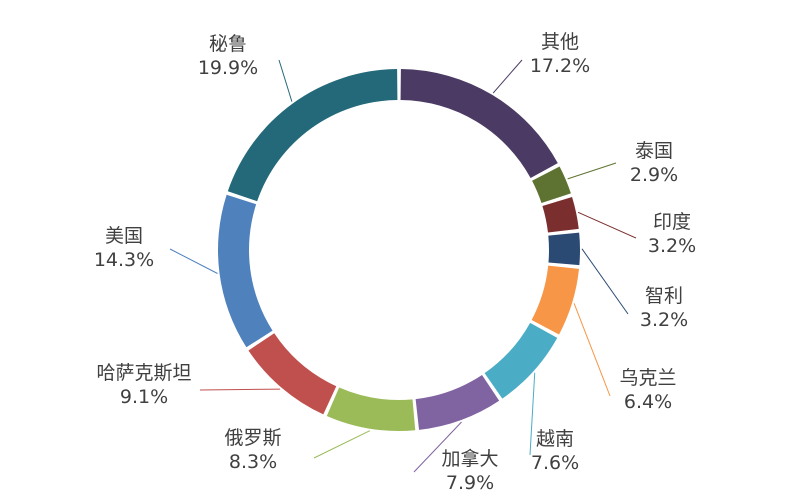 The image size is (800, 500). What do you see at coordinates (124, 260) in the screenshot?
I see `slice-label-percent: 14.3%` at bounding box center [124, 260].